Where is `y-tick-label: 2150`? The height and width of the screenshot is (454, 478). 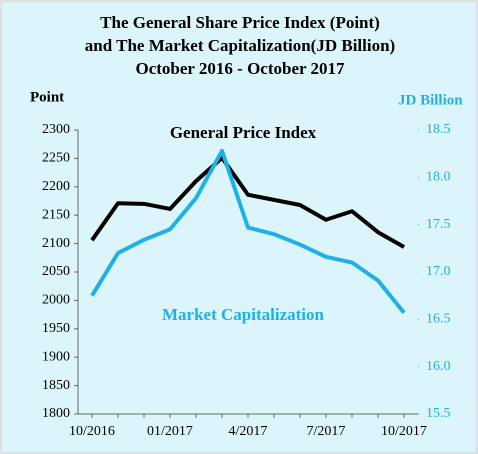 y-tick-label: 2150 is located at coordinates (56, 214).